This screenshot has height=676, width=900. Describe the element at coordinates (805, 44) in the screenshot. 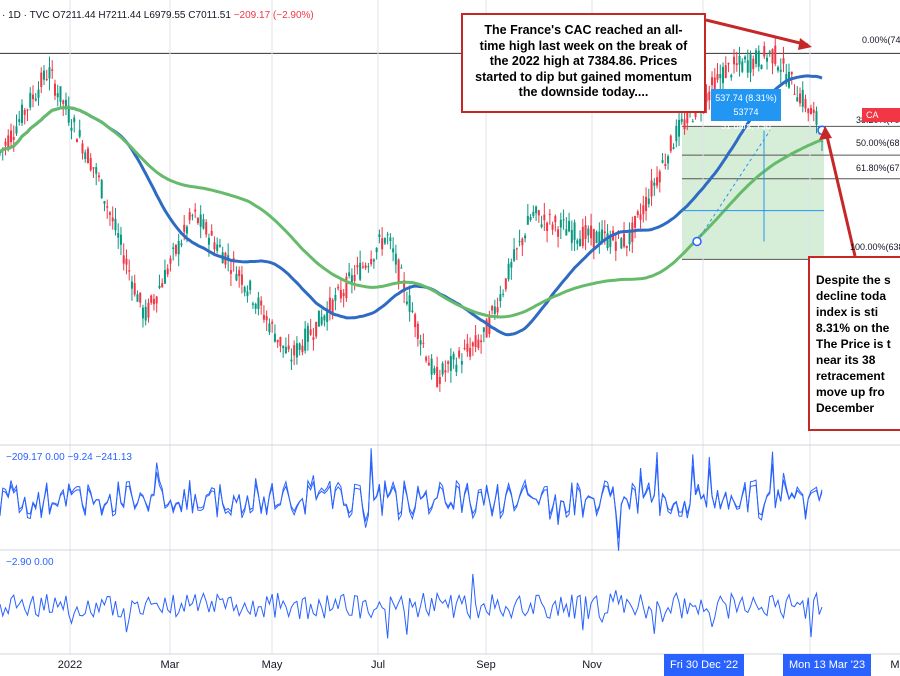

I see `arrow-ath-head` at that location.